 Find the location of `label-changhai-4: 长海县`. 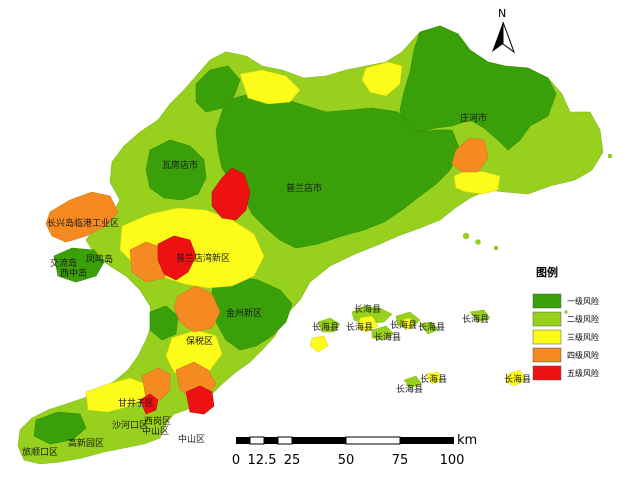

label-changhai-4: 长海县 is located at coordinates (403, 325).